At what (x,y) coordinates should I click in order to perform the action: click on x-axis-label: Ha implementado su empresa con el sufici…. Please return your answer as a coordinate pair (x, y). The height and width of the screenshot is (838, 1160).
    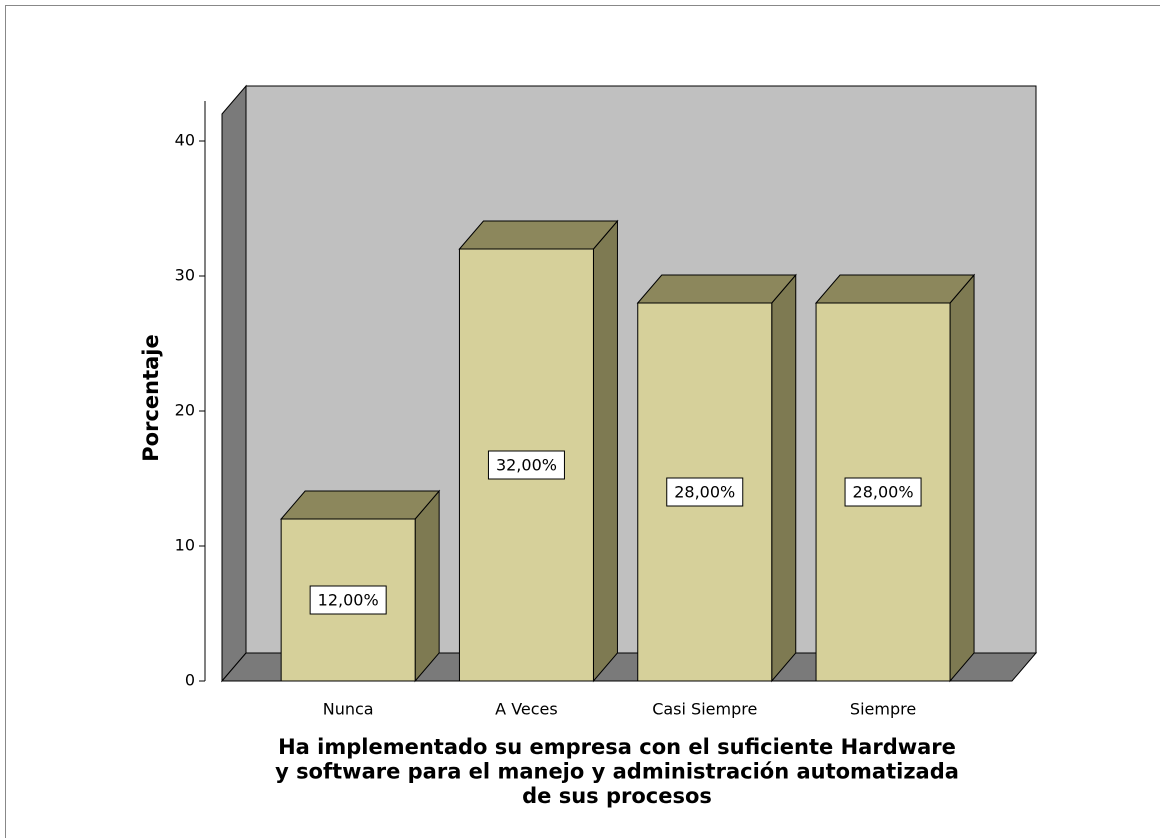
    Looking at the image, I should click on (617, 747).